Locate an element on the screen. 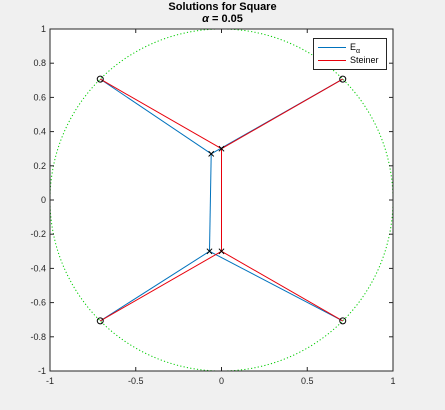 This screenshot has width=445, height=410. y-tick-label: -0.8 is located at coordinates (38, 337).